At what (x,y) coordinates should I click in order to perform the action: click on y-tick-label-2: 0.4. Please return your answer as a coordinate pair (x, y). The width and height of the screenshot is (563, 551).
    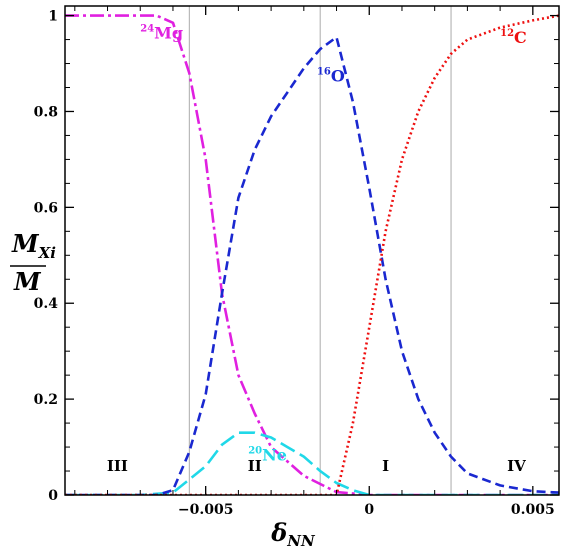
    Looking at the image, I should click on (46, 304).